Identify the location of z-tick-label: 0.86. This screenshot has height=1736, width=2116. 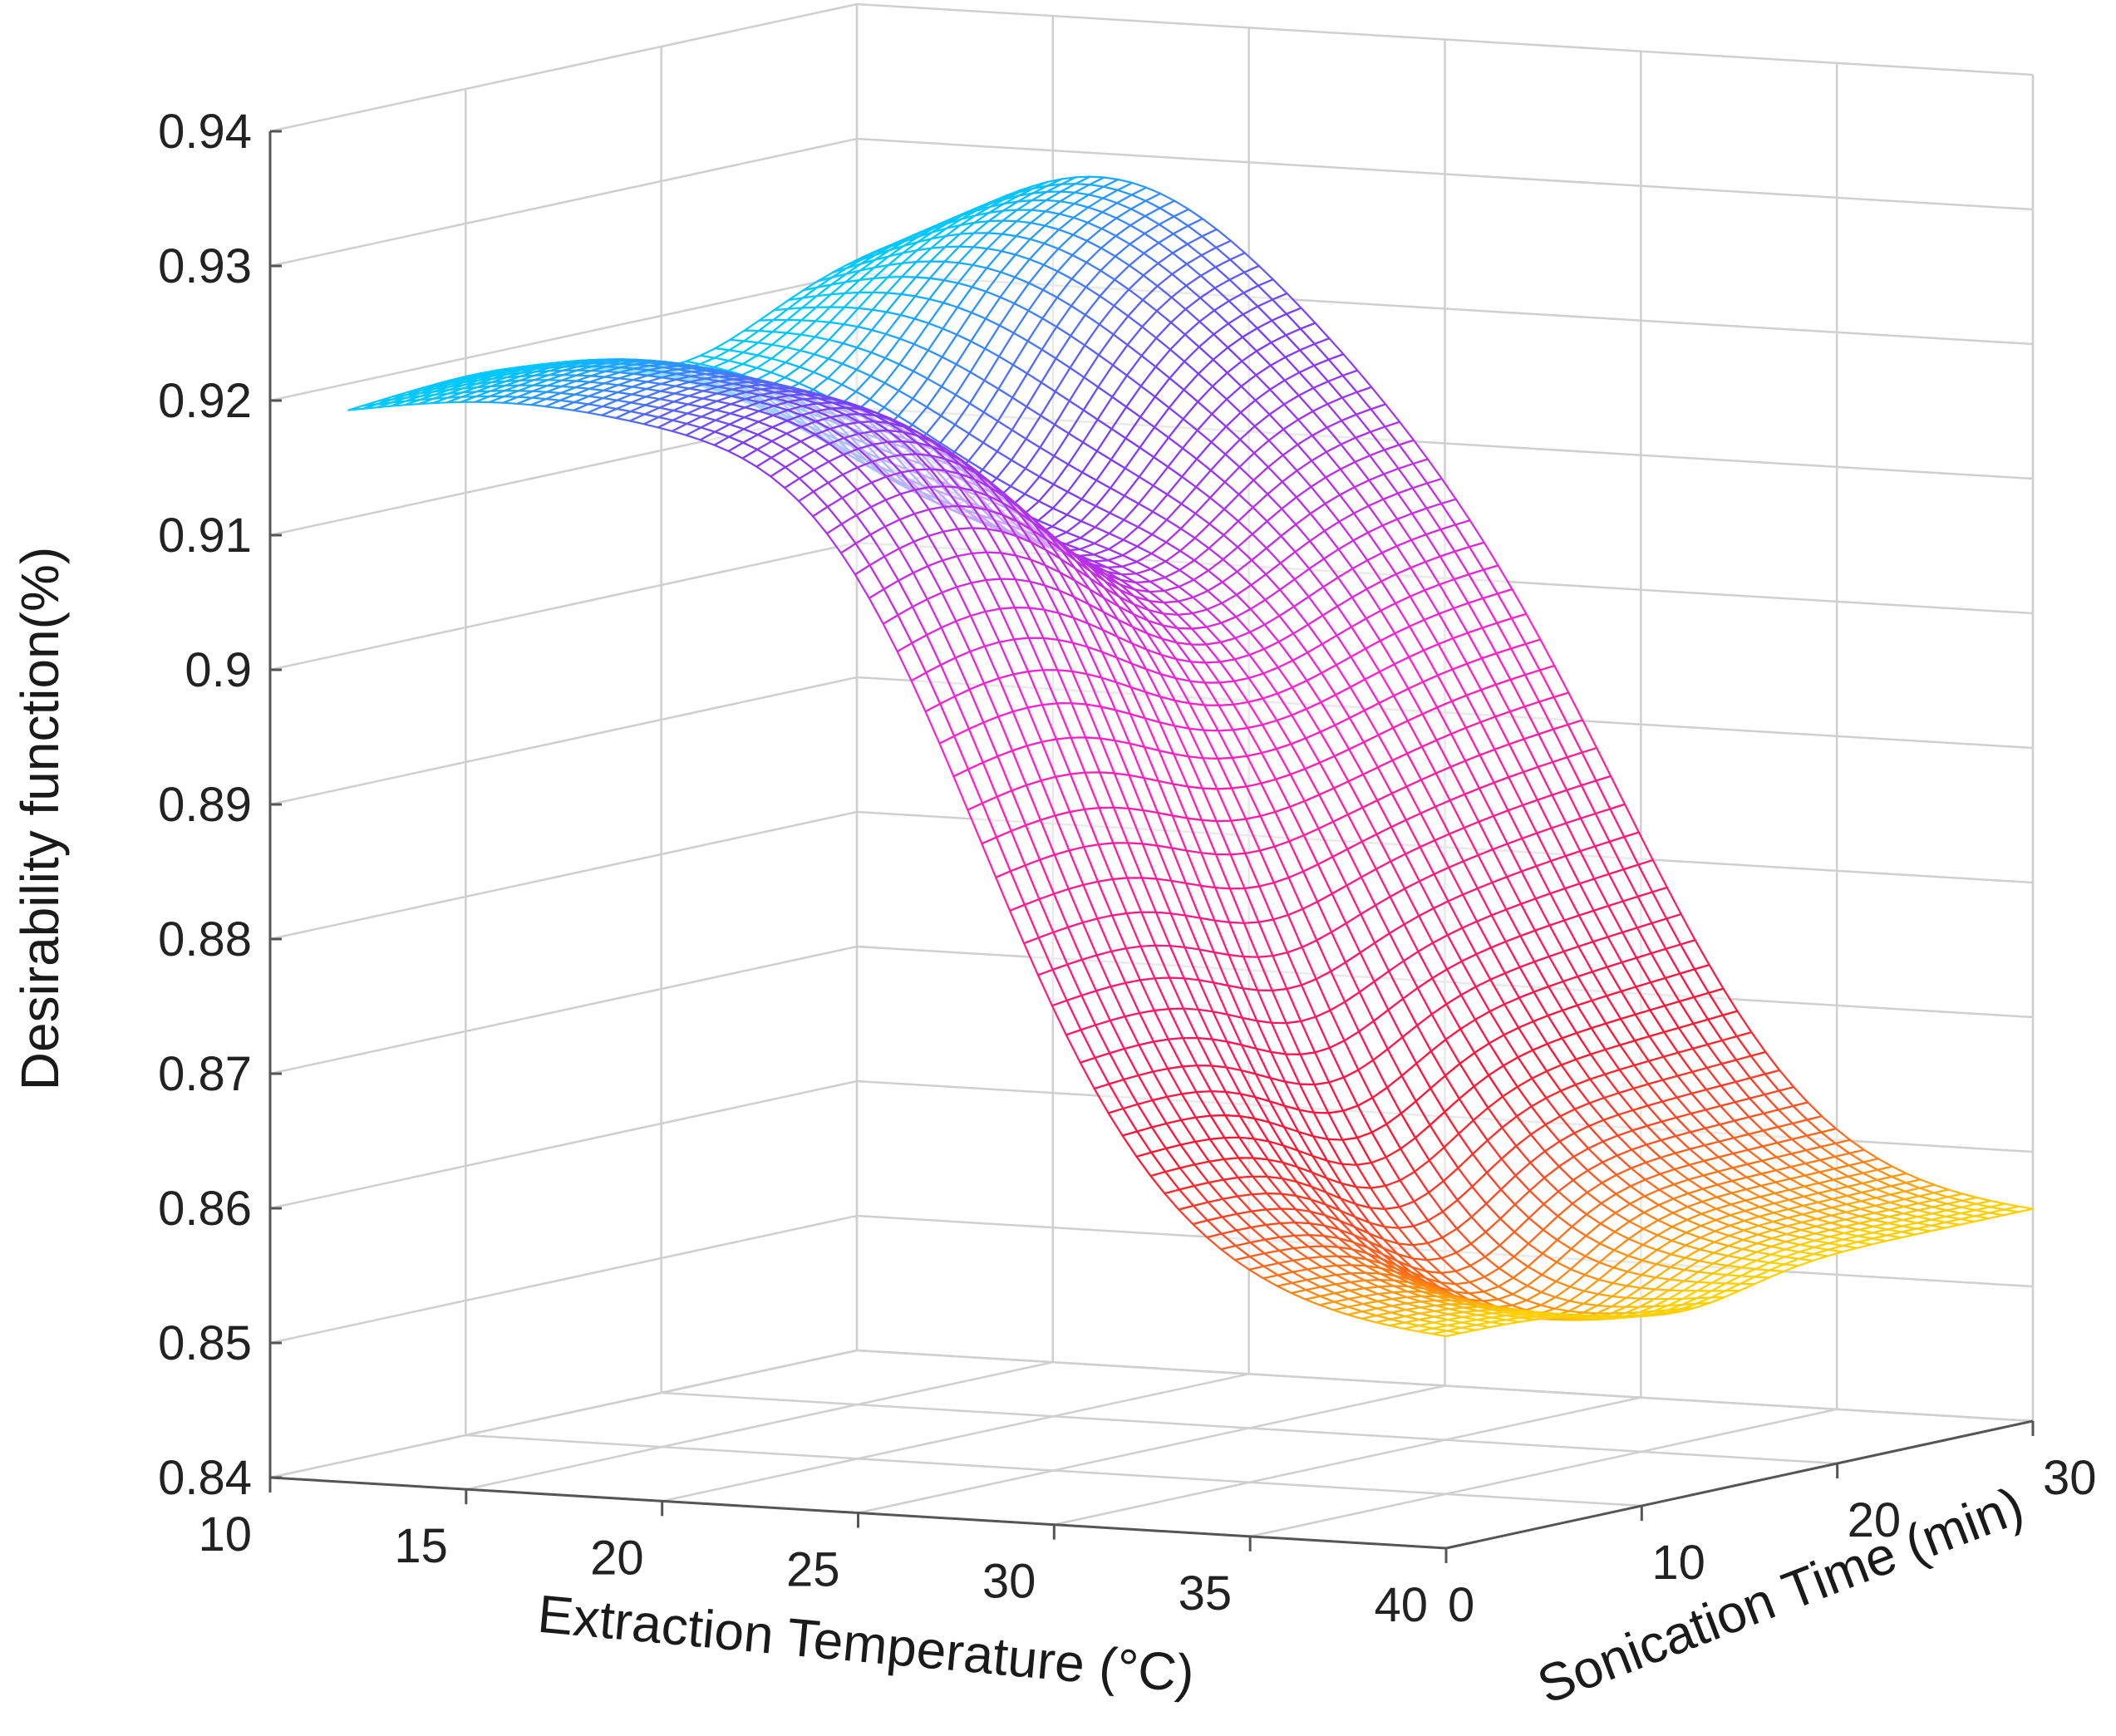
(205, 1209).